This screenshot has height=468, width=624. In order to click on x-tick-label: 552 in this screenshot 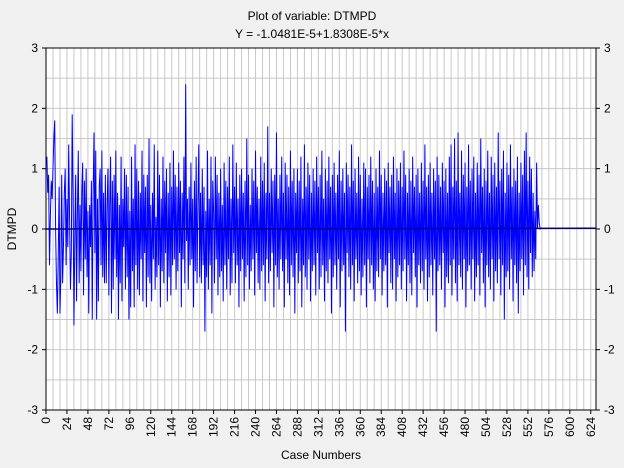, I will do `click(528, 427)`.